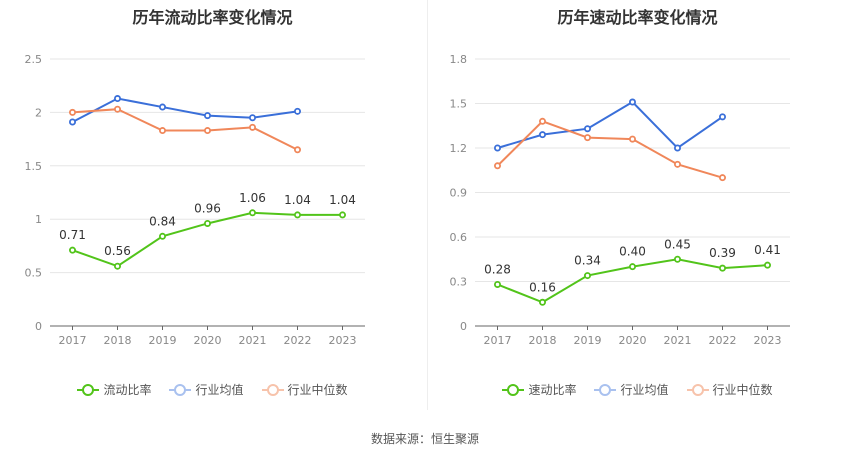  I want to click on legend: 速动比率 行业均值 行业中位数, so click(637, 389).